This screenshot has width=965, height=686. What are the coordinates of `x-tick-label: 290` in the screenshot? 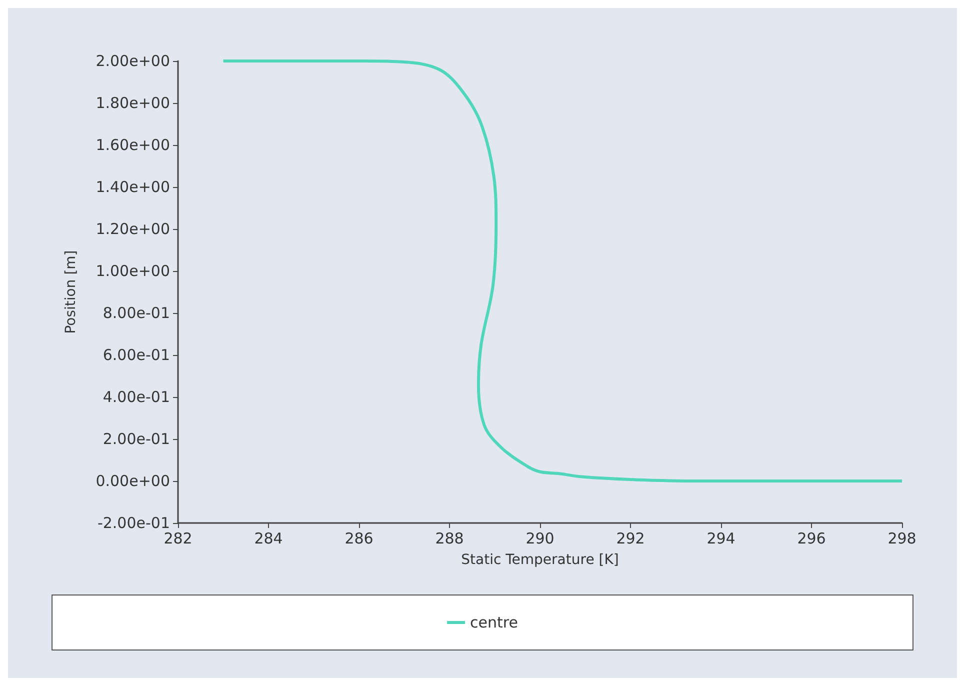 It's located at (540, 539).